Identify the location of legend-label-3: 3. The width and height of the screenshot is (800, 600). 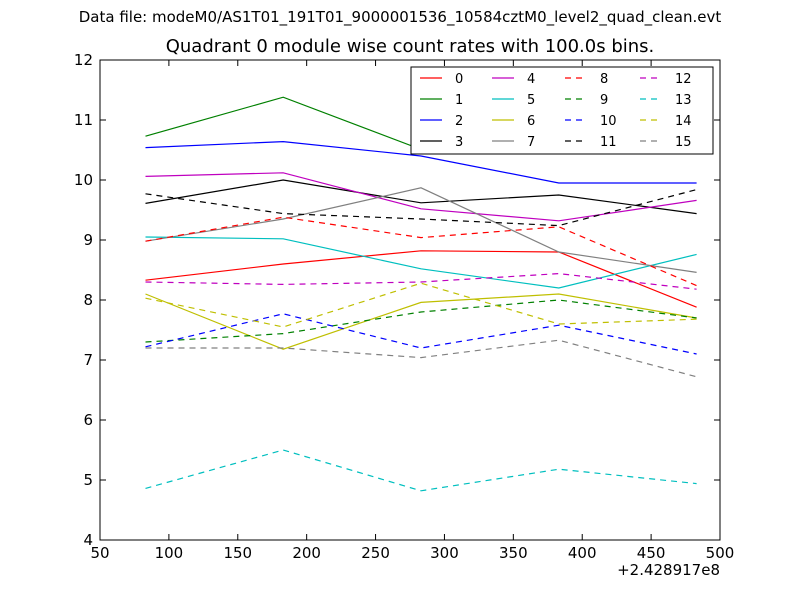
(459, 142).